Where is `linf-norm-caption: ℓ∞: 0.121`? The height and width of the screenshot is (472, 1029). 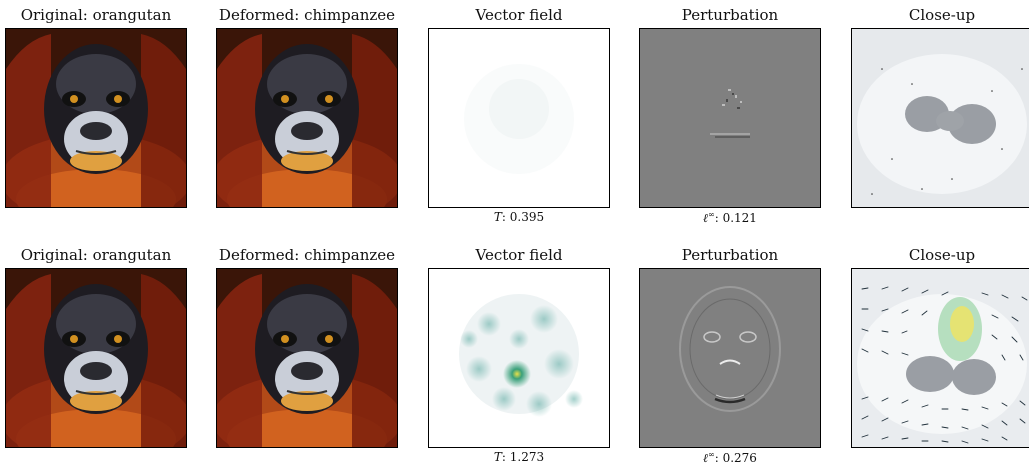
linf-norm-caption: ℓ∞: 0.121 is located at coordinates (730, 218).